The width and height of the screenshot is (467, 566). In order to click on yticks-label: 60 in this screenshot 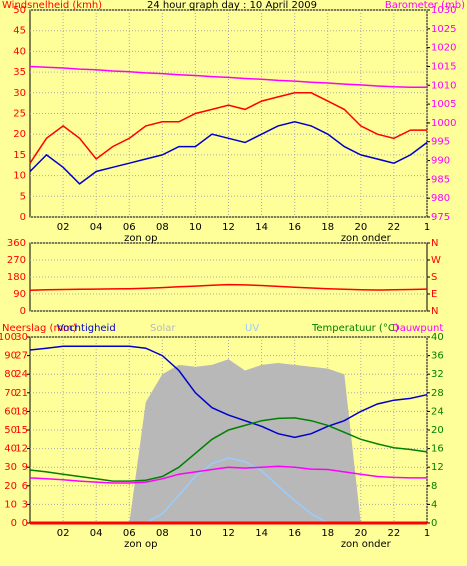, I will do `click(10, 411)`.